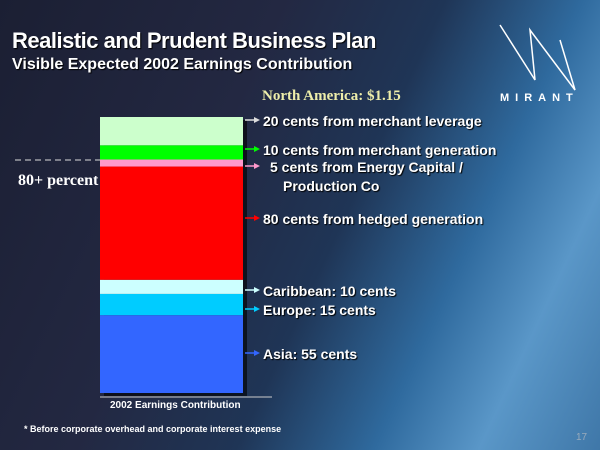  I want to click on segment-label: Europe: 15 cents, so click(319, 310).